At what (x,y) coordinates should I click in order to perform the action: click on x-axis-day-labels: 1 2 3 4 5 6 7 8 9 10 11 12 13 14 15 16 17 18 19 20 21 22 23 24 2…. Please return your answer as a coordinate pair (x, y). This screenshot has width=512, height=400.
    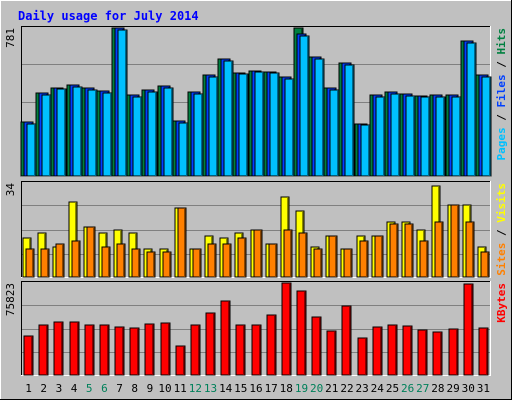
    Looking at the image, I should click on (257, 388).